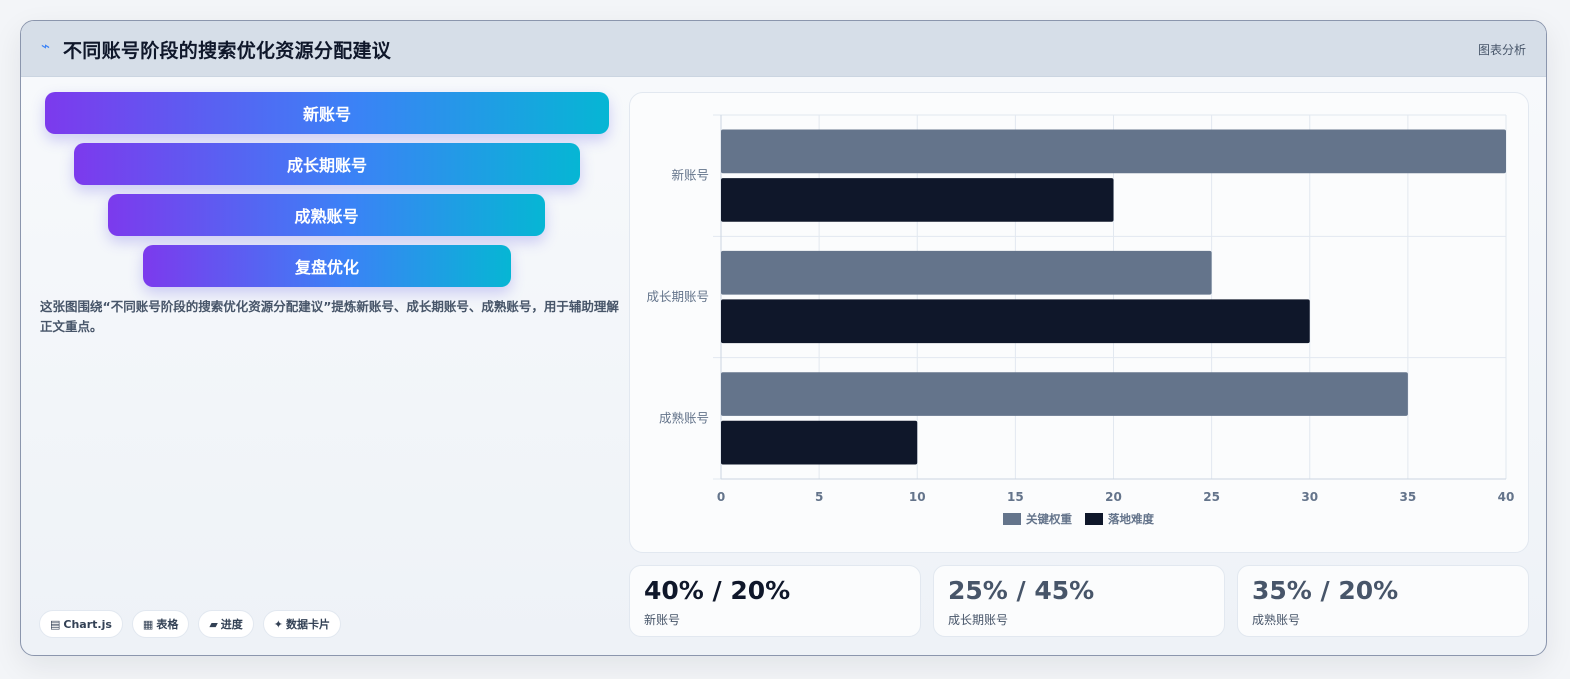  I want to click on progress-icon: ▰, so click(213, 624).